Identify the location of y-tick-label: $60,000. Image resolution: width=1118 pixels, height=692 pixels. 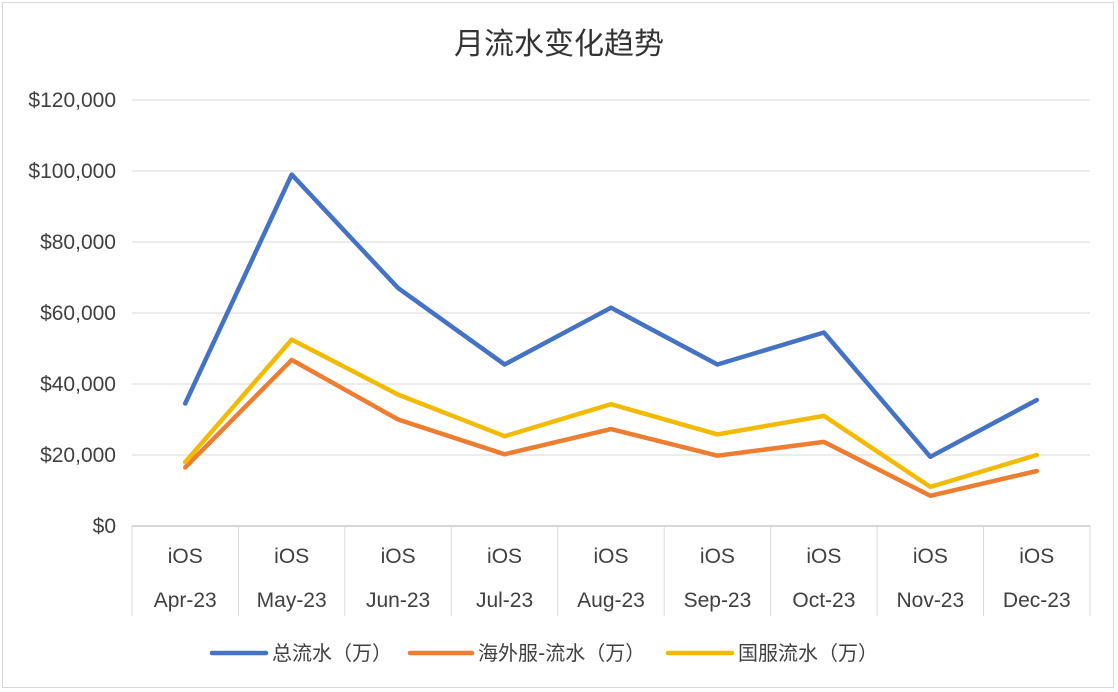
(78, 313).